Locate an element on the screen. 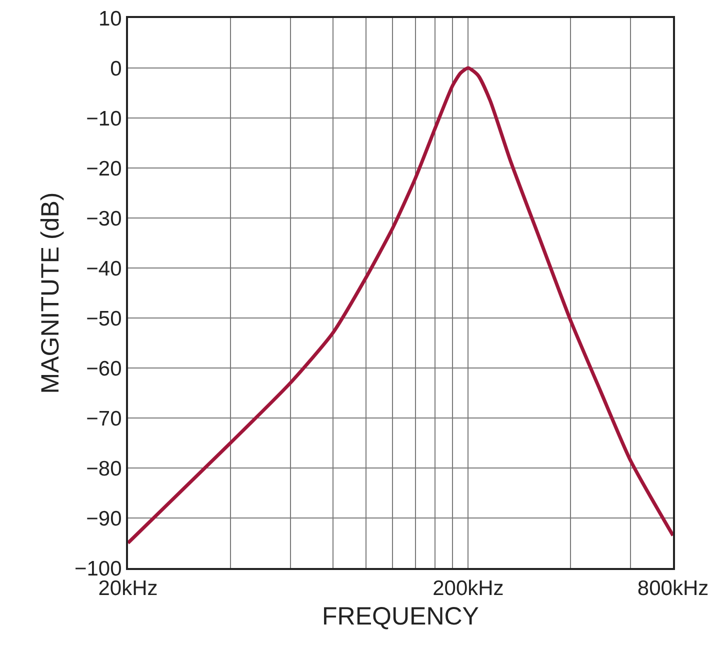  y-tick-label: −10 is located at coordinates (104, 118).